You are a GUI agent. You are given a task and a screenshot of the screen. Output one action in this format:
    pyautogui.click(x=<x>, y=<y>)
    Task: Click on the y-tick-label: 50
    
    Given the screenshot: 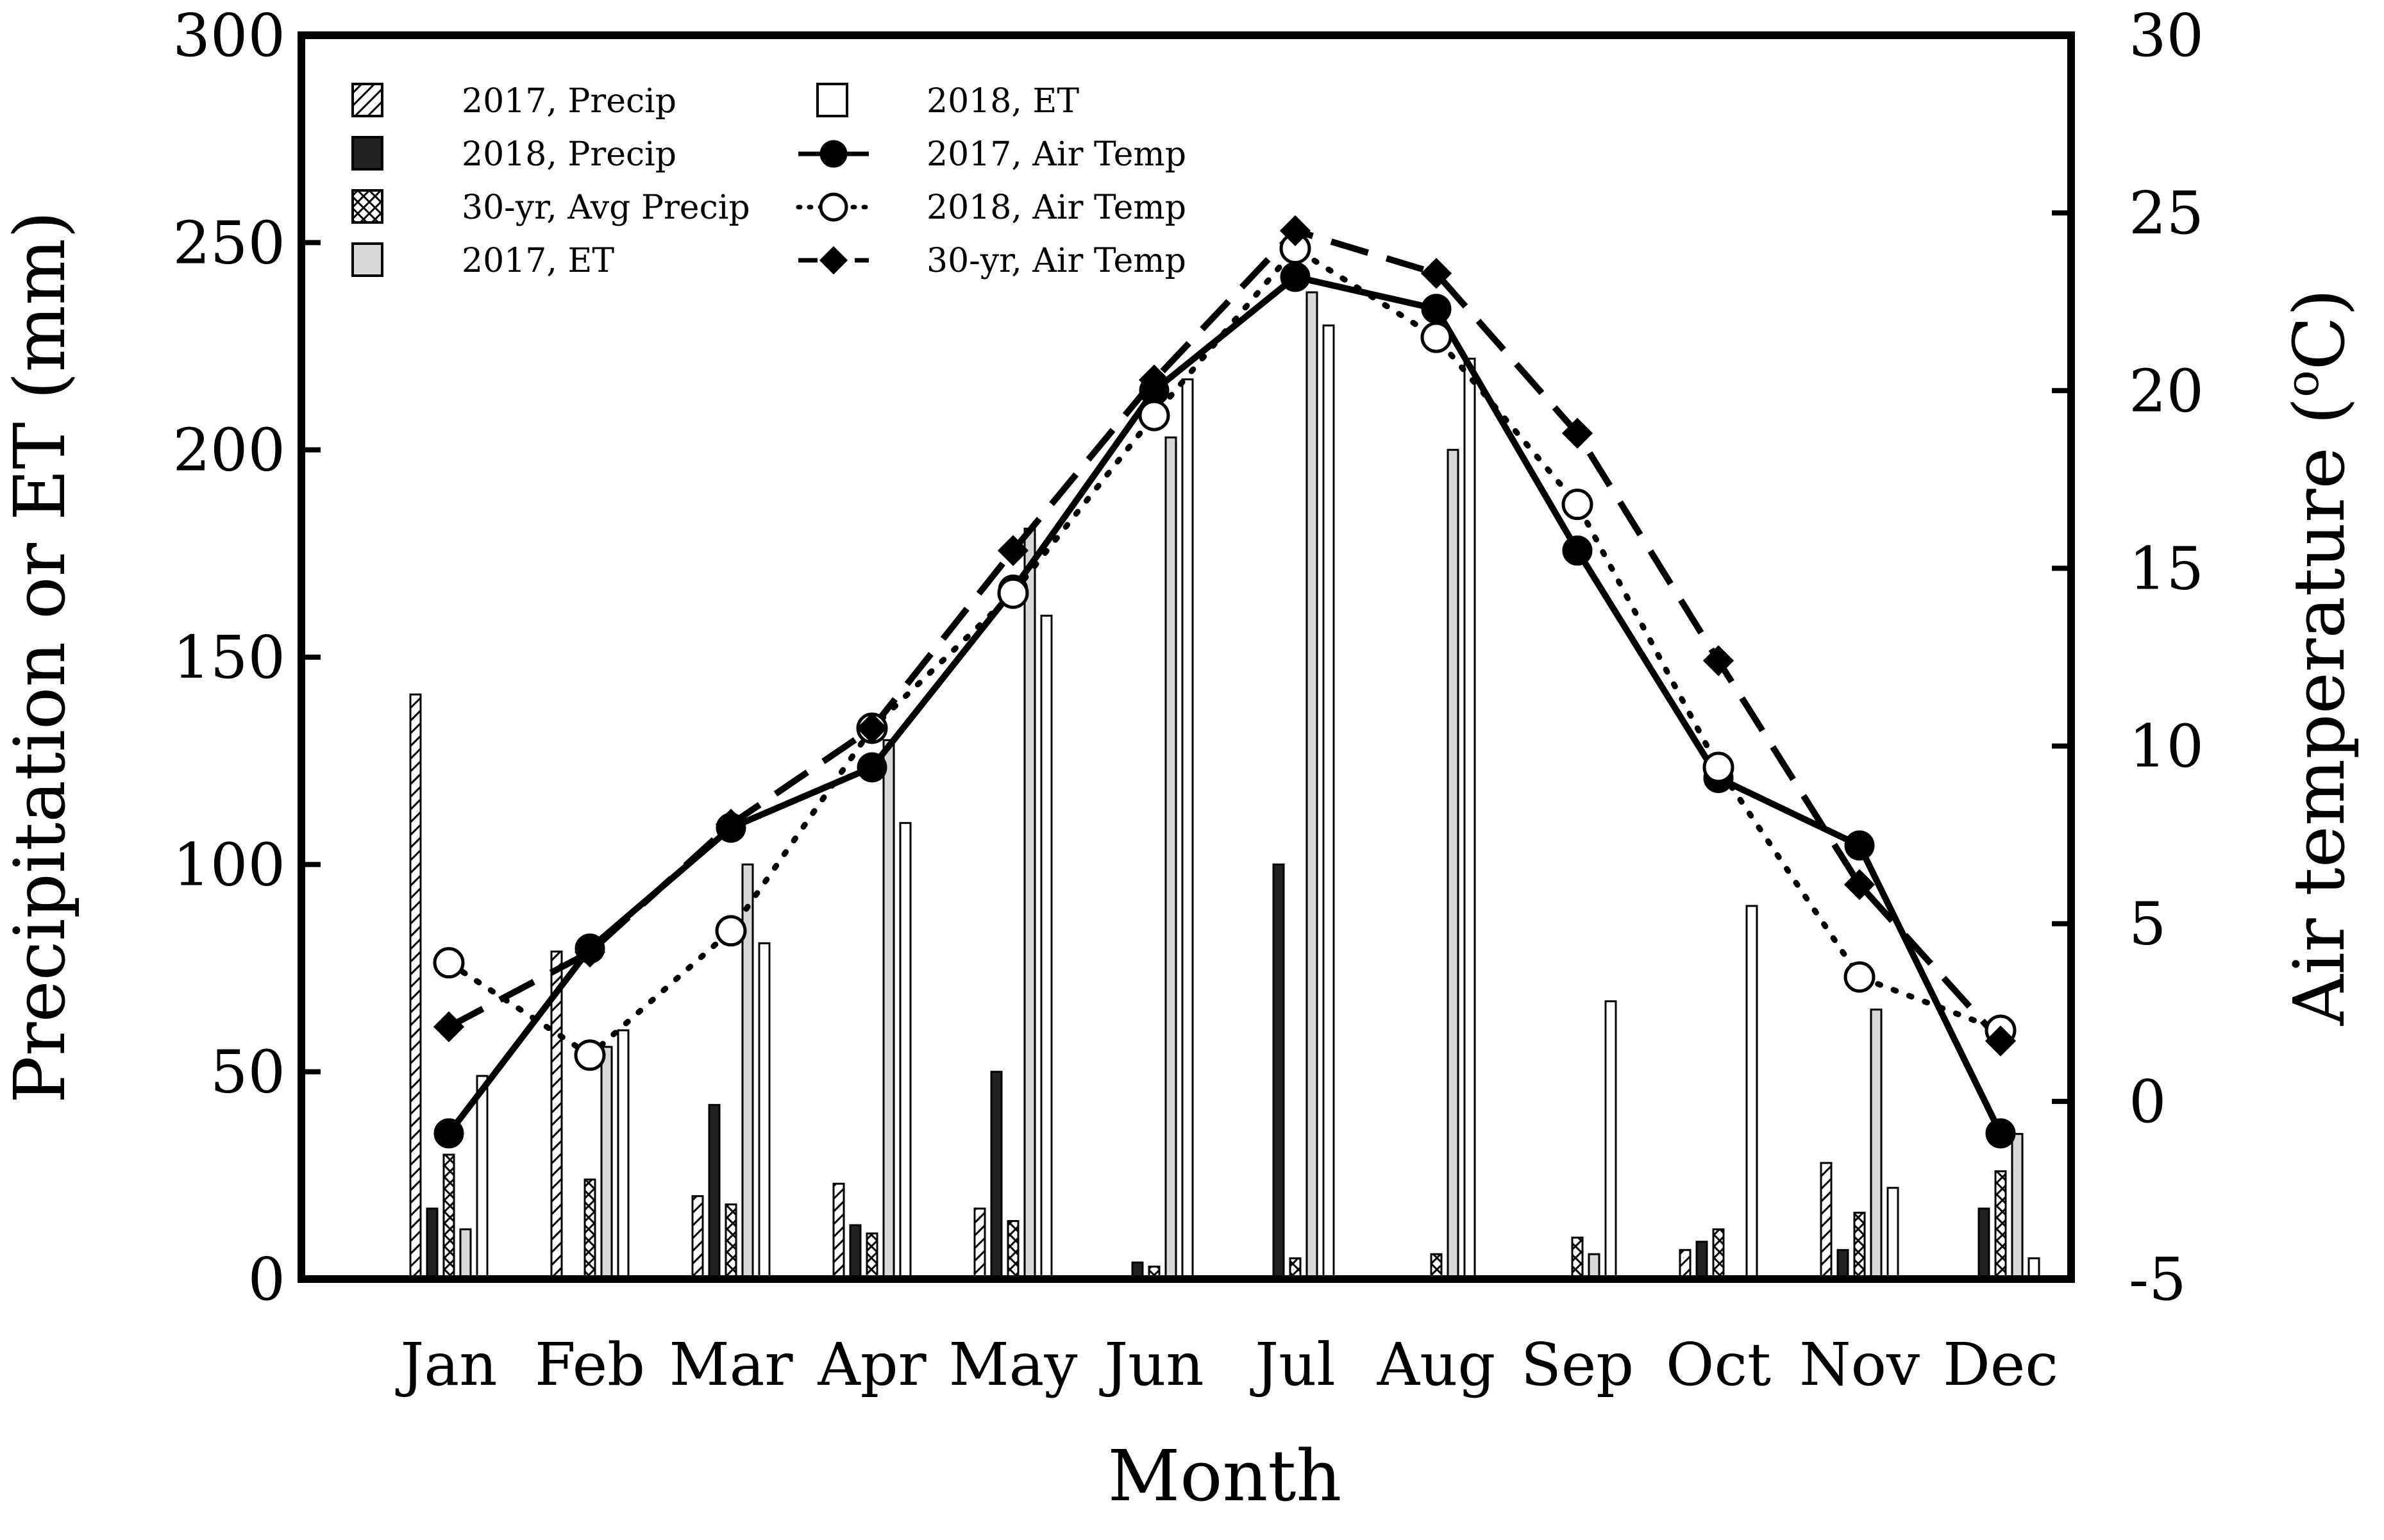 What is the action you would take?
    pyautogui.click(x=247, y=1072)
    